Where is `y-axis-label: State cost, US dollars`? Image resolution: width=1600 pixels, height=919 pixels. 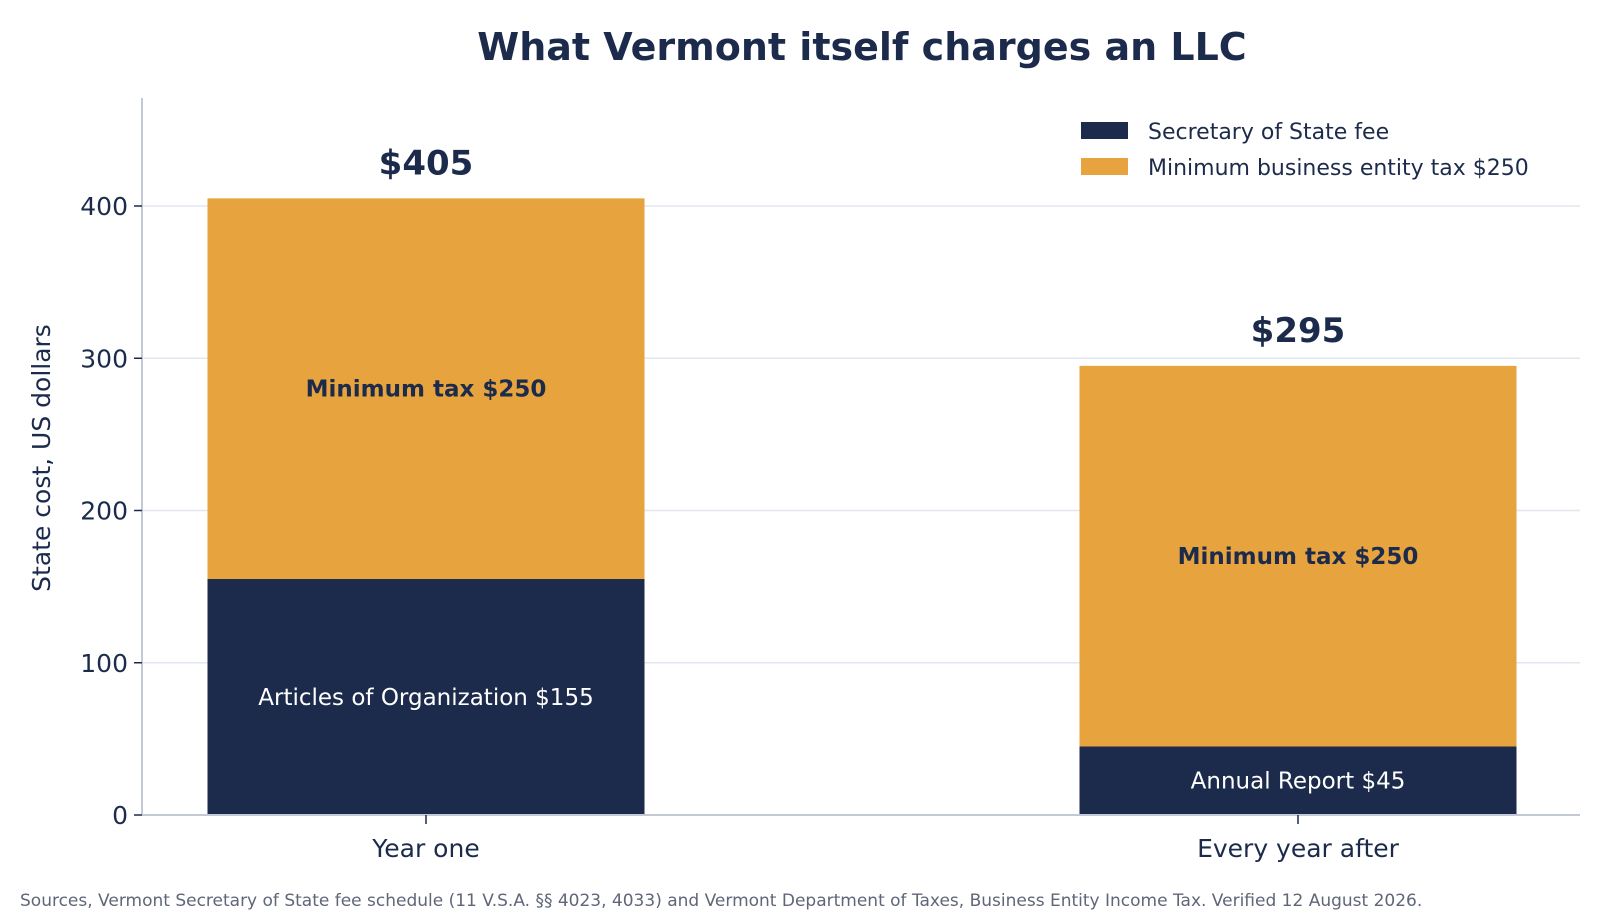
y-axis-label: State cost, US dollars is located at coordinates (41, 458).